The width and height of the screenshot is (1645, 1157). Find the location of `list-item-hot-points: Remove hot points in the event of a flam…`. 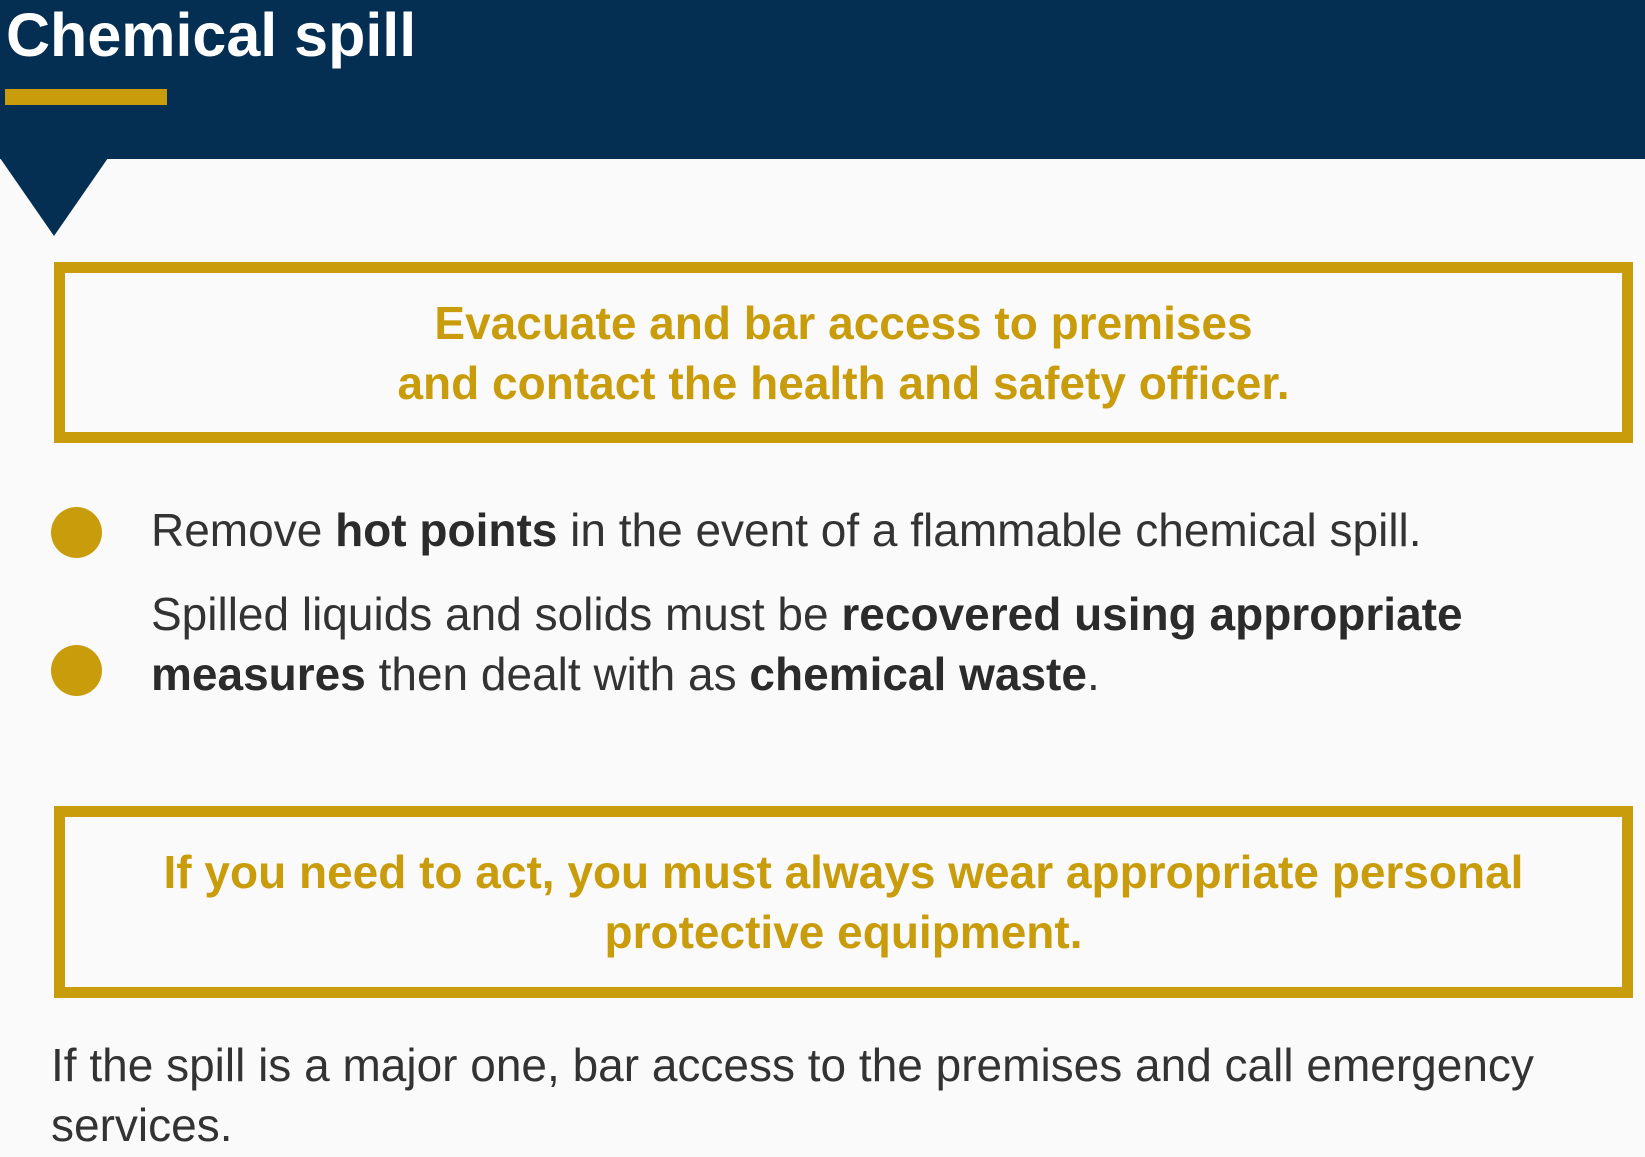

list-item-hot-points: Remove hot points in the event of a flam… is located at coordinates (786, 530).